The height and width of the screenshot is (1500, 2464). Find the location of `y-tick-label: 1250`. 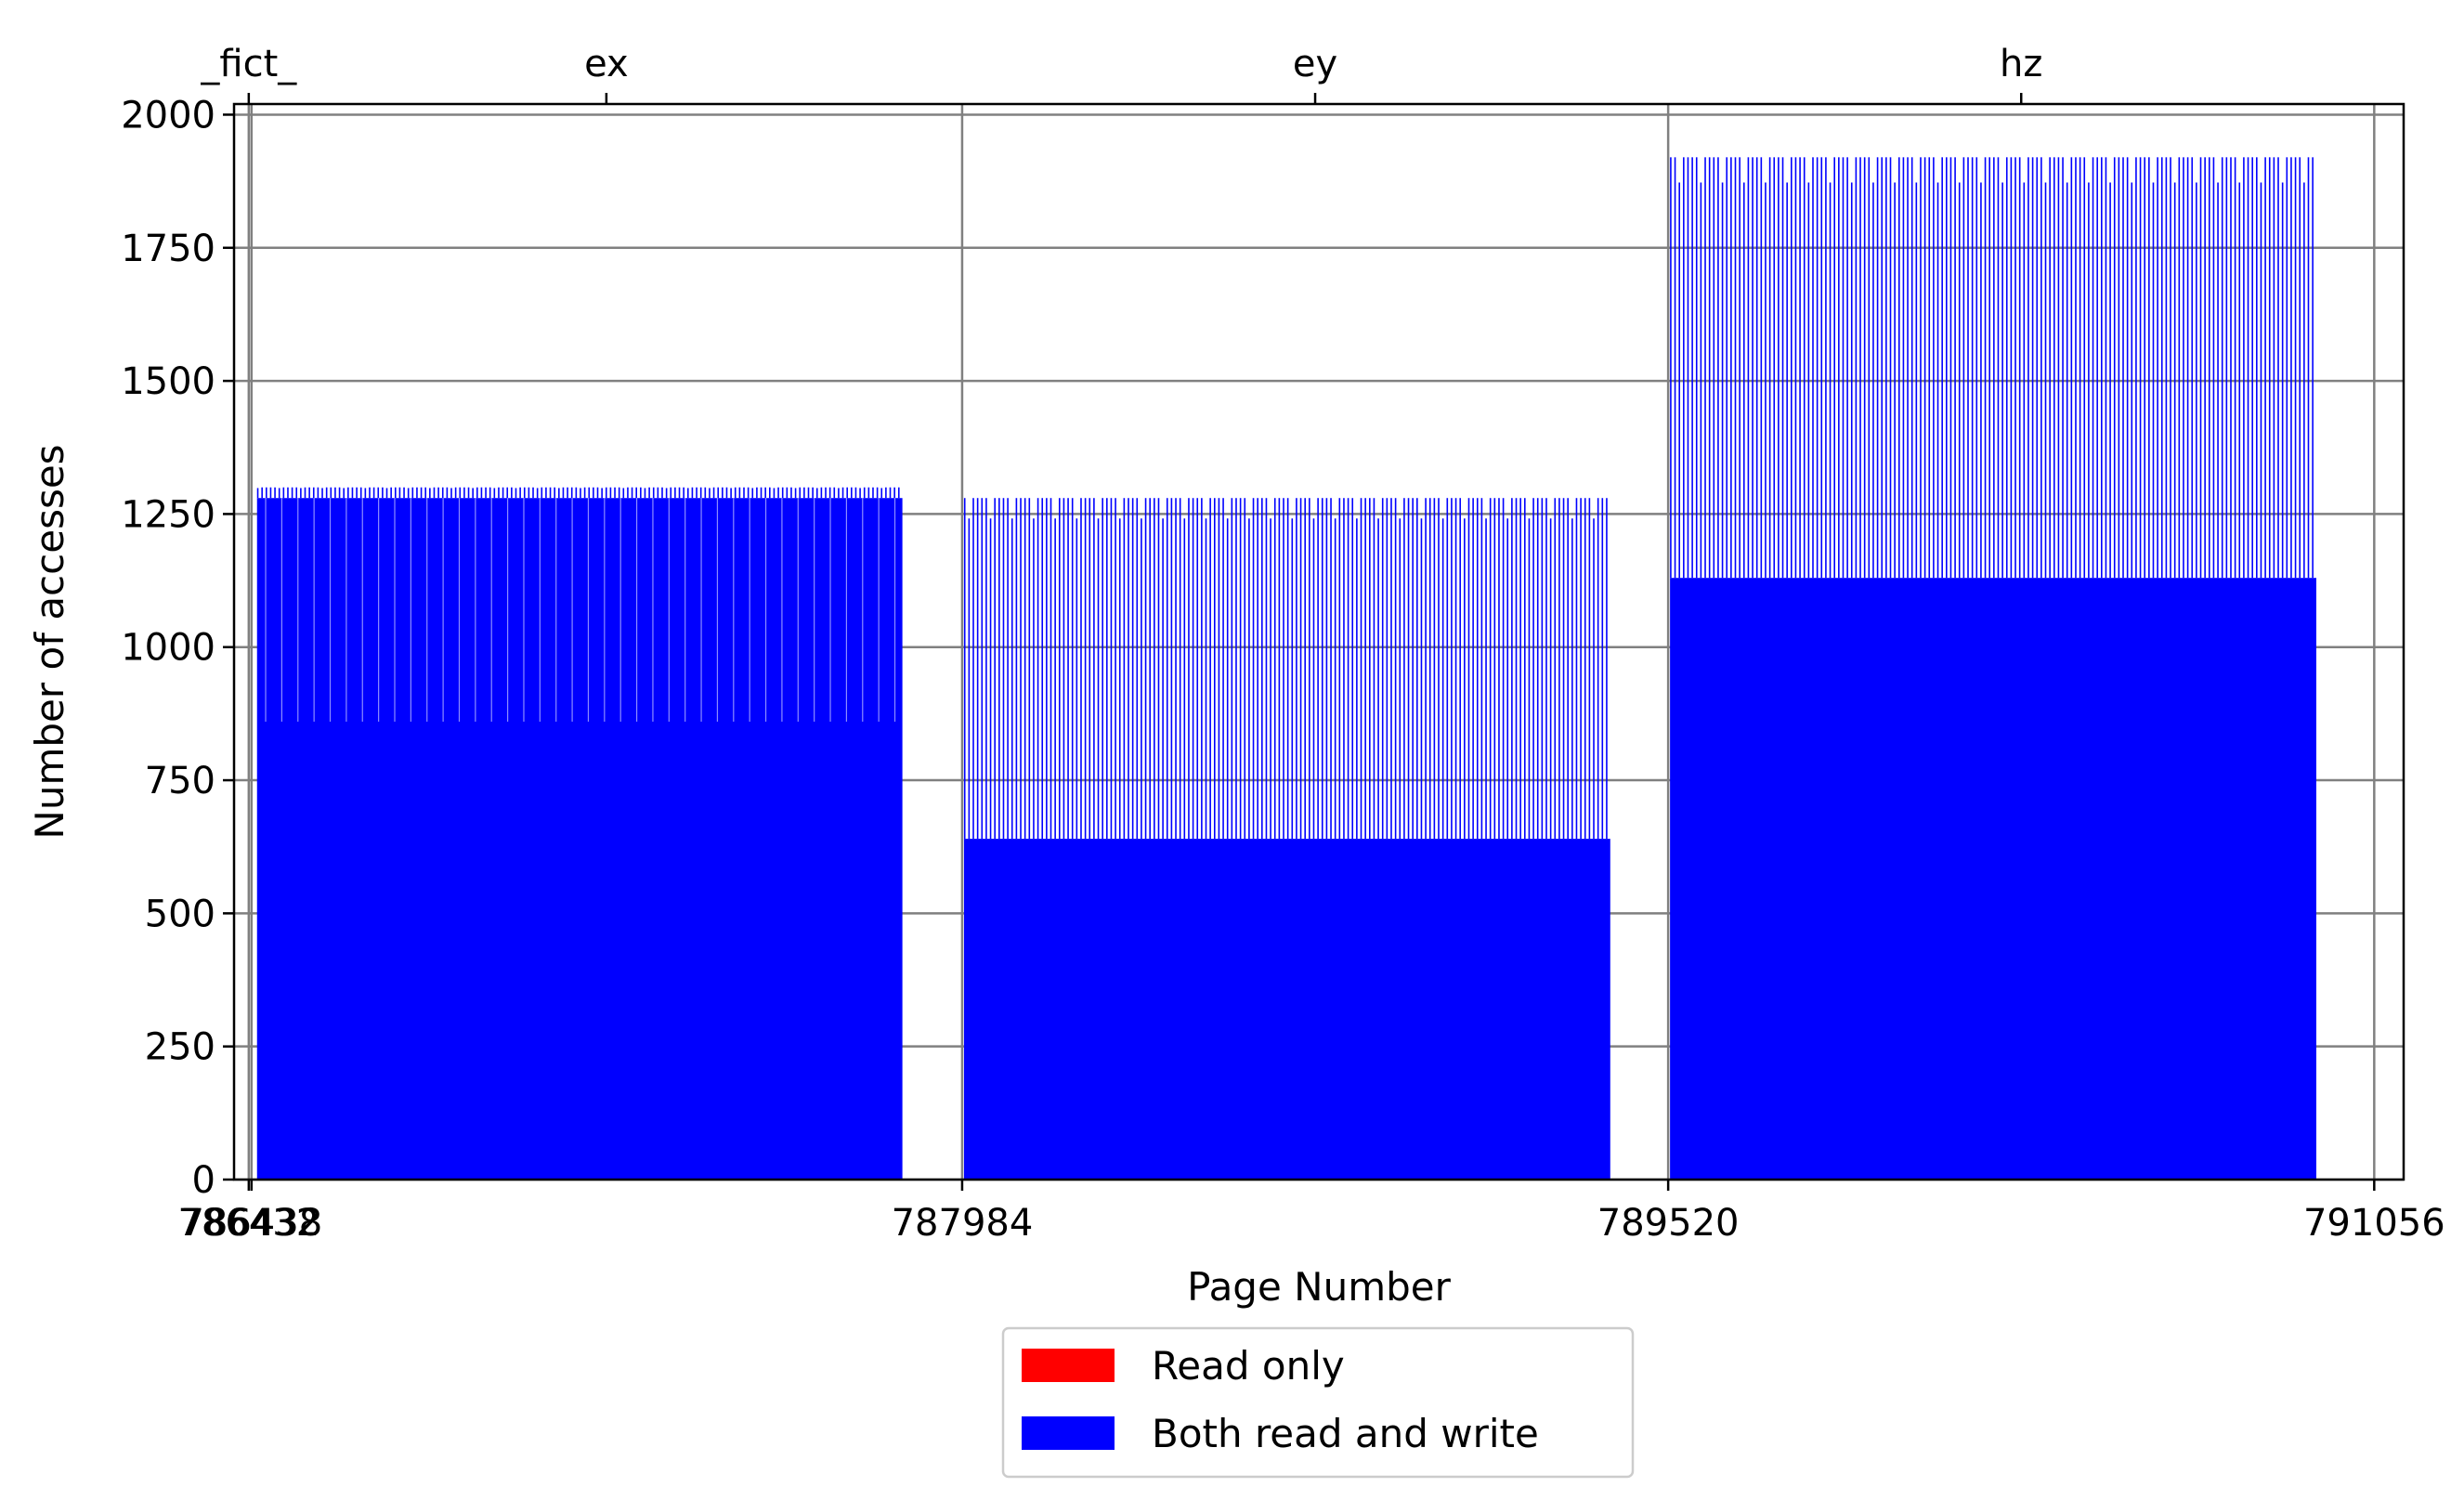

y-tick-label: 1250 is located at coordinates (168, 514).